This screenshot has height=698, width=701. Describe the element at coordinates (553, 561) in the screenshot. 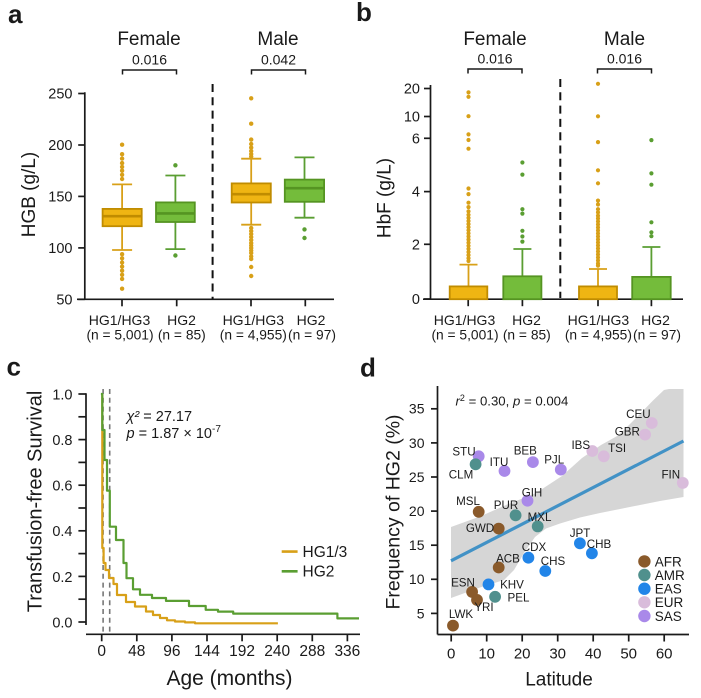

I see `svg-text: CHS` at that location.